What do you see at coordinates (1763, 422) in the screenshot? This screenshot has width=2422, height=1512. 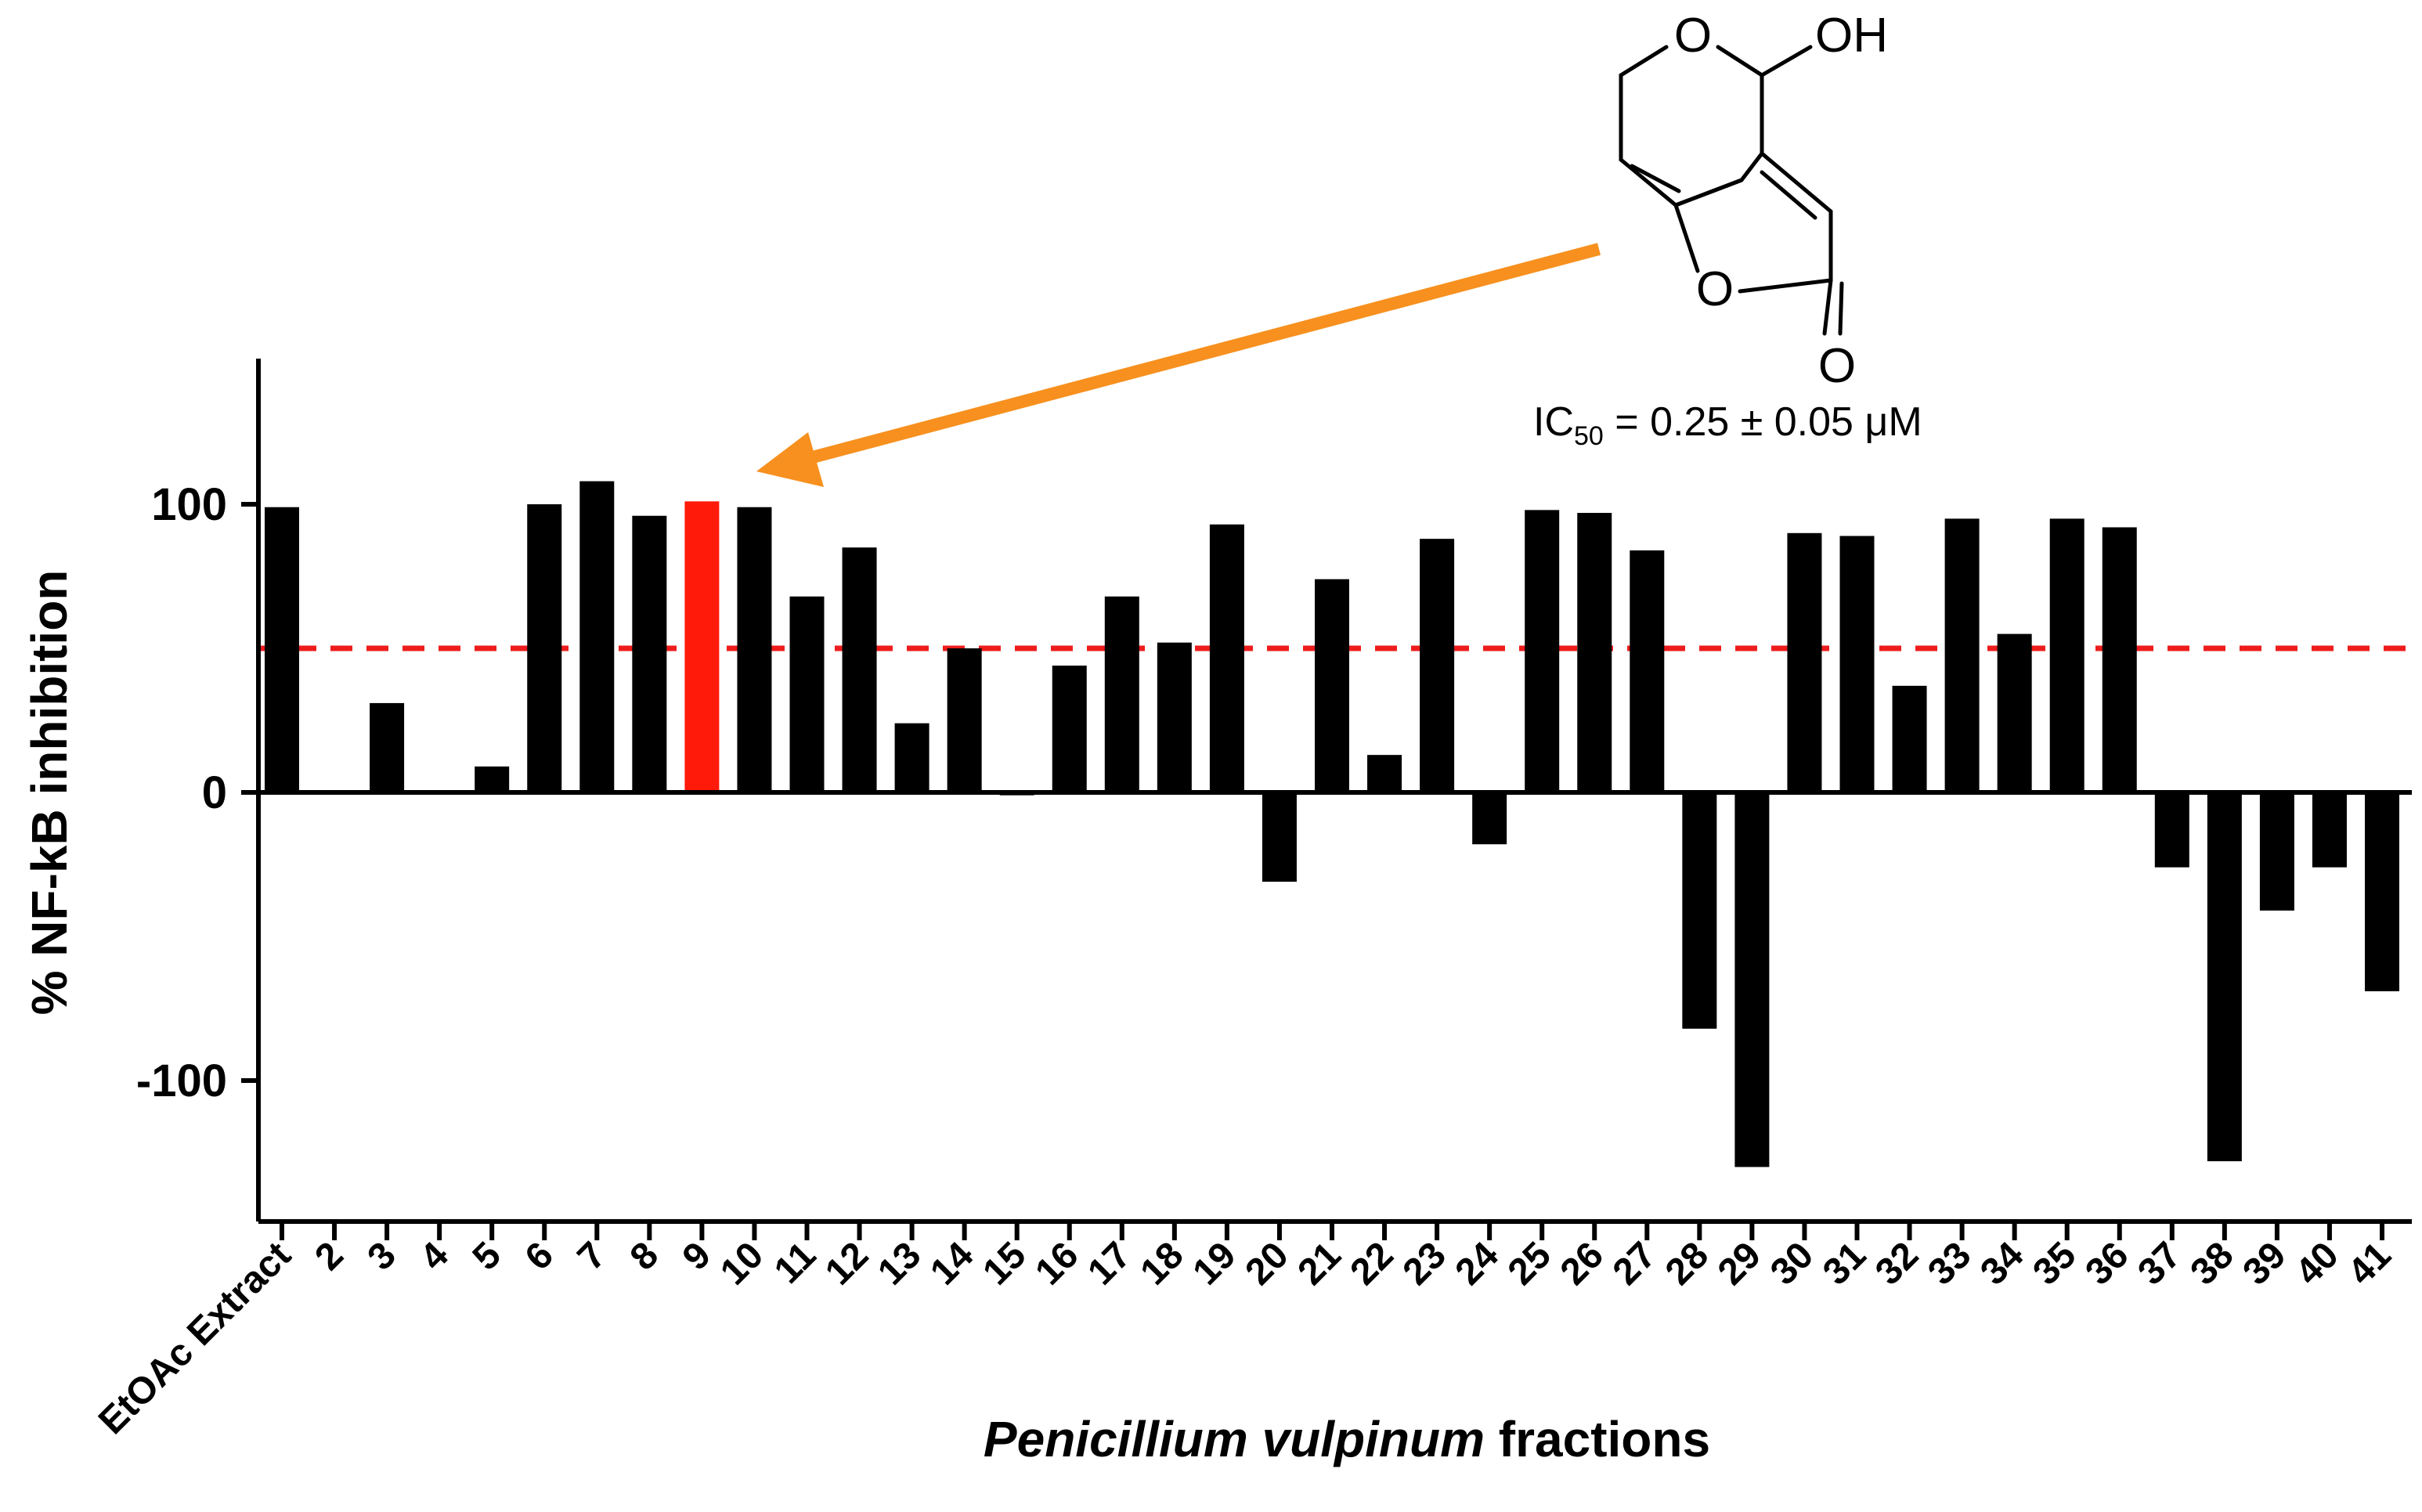 I see `ic50-value: = 0.25 ± 0.05 μM` at bounding box center [1763, 422].